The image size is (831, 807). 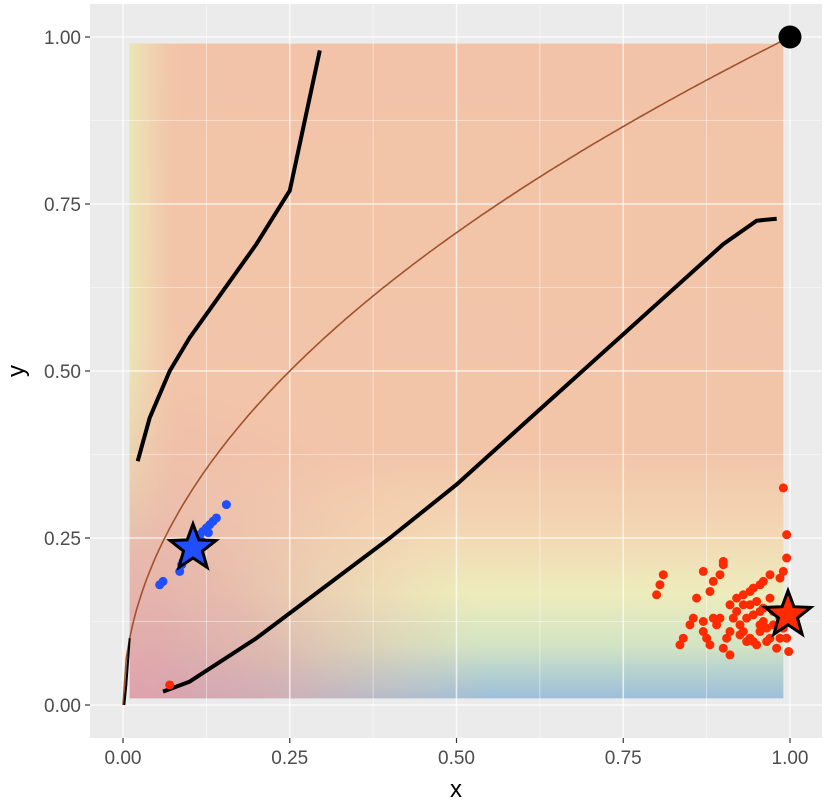 I want to click on y-tick-label: 0.25, so click(x=62, y=539).